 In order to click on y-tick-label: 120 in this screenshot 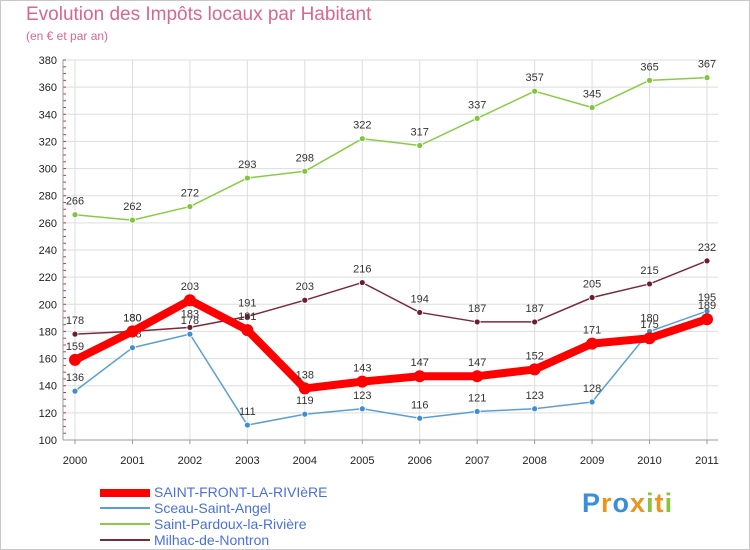, I will do `click(48, 414)`.